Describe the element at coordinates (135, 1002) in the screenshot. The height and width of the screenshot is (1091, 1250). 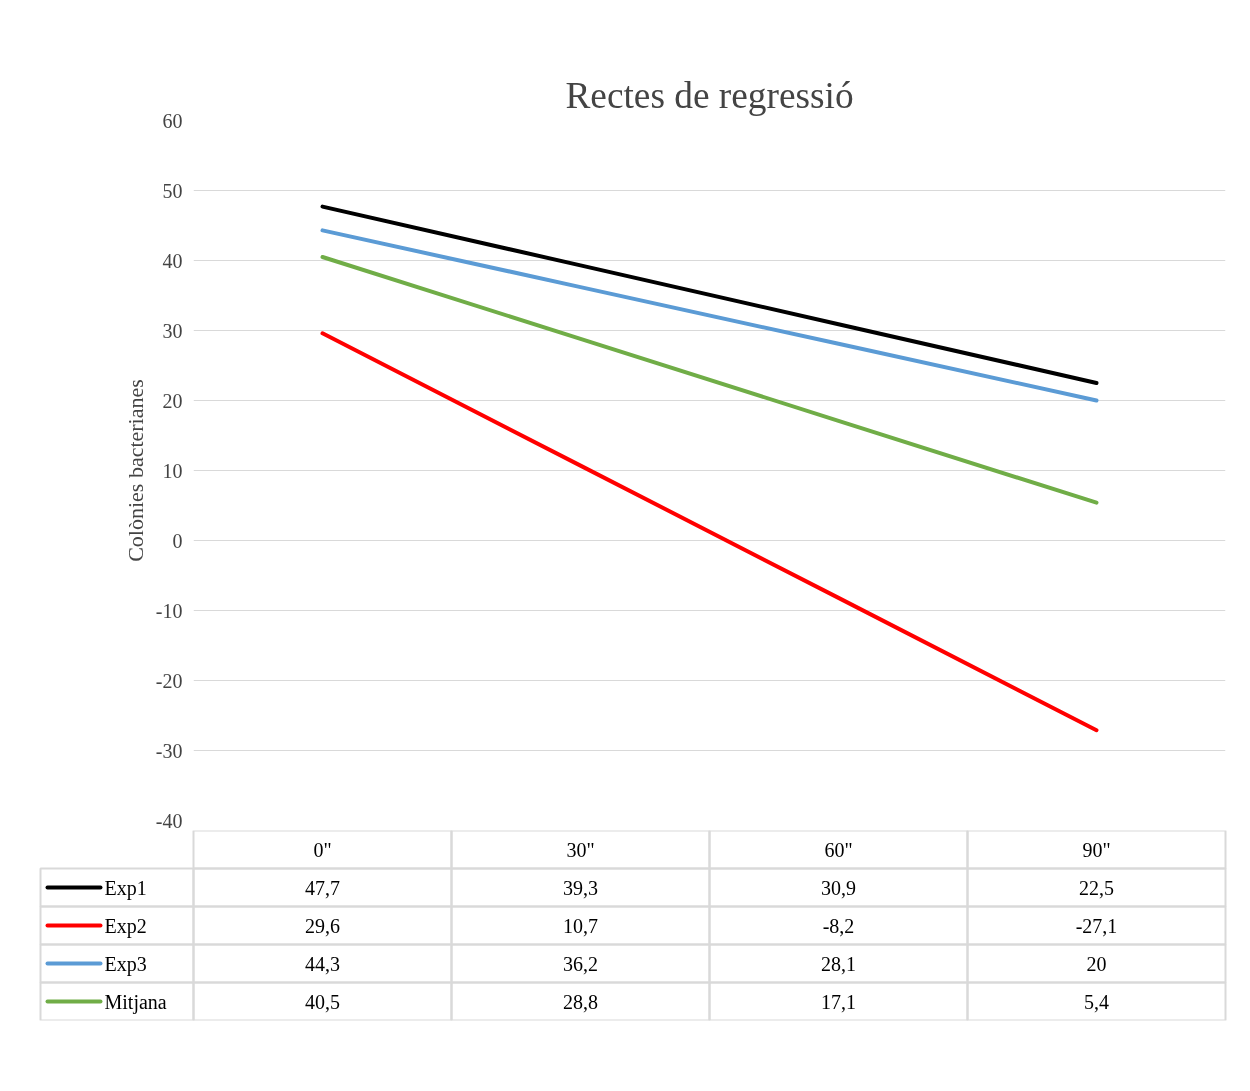
I see `legend-label: Mitjana` at that location.